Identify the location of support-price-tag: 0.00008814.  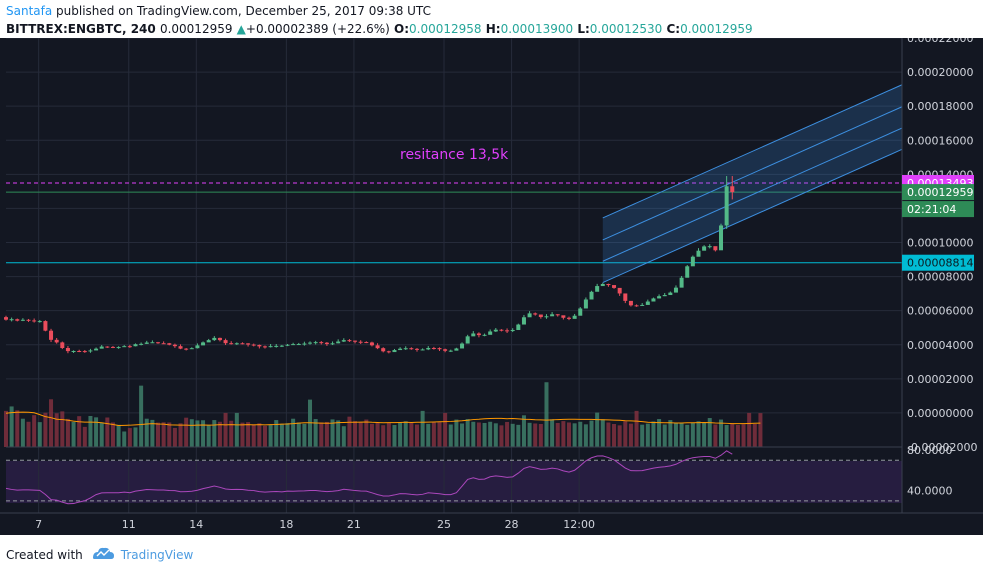
(940, 263).